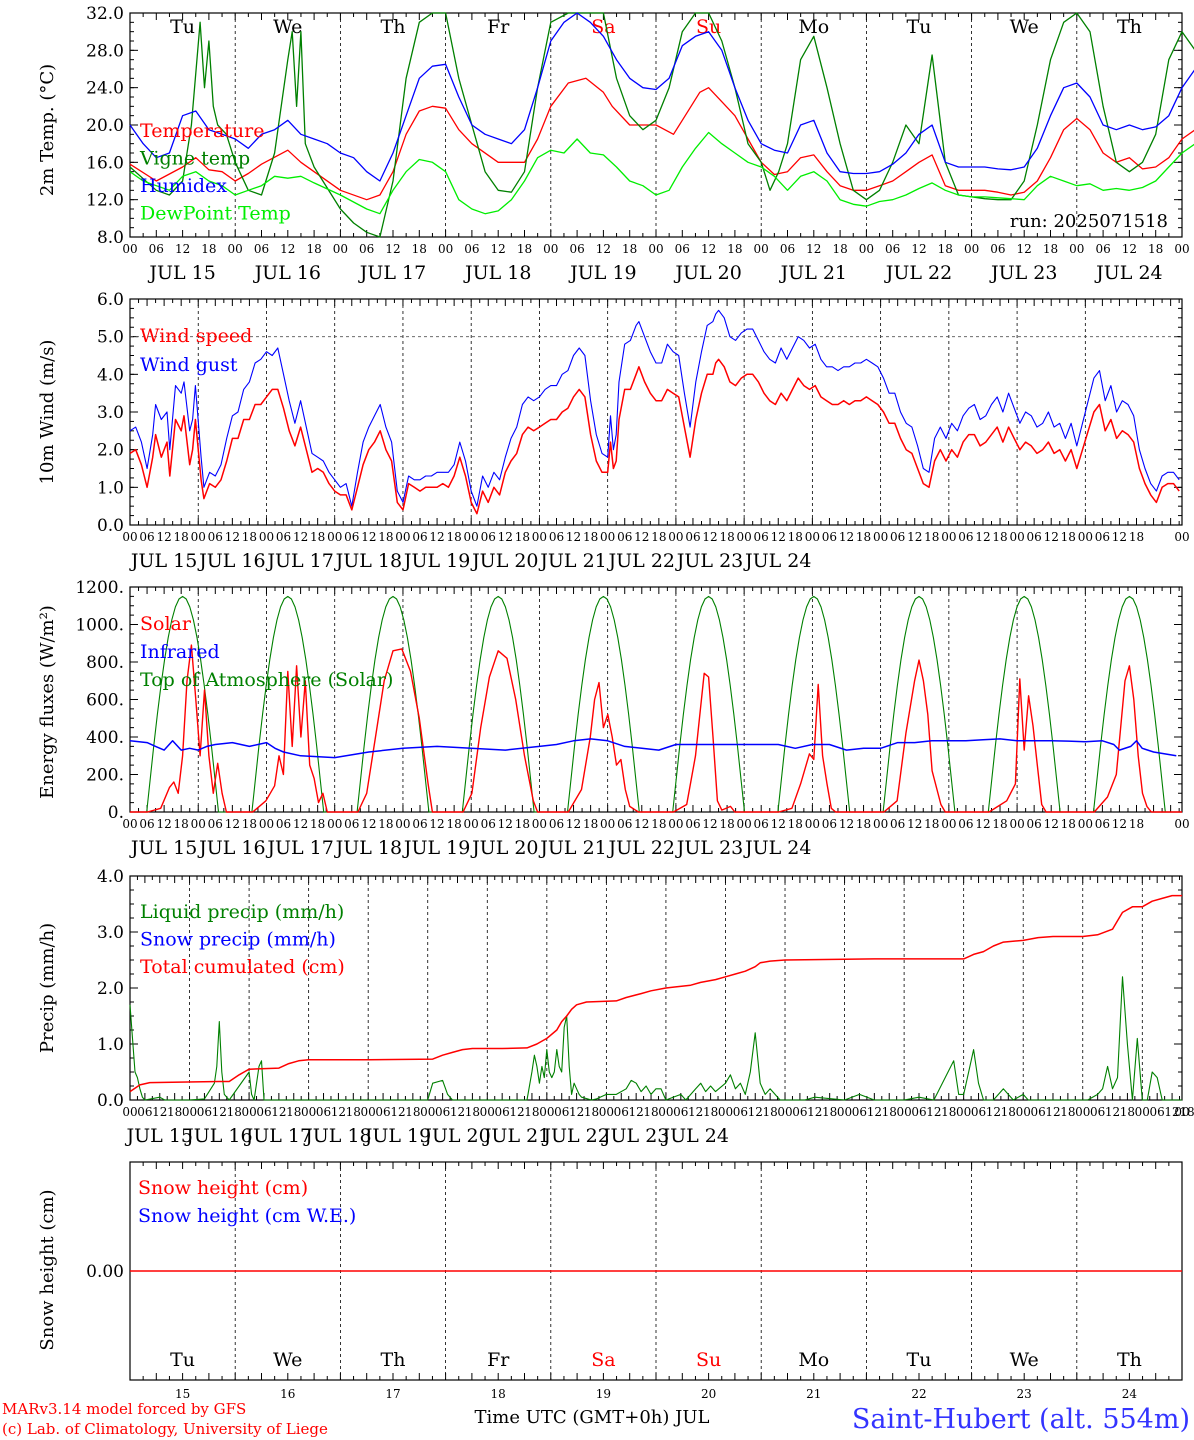 Image resolution: width=1194 pixels, height=1440 pixels. I want to click on weekday-label: Su, so click(708, 27).